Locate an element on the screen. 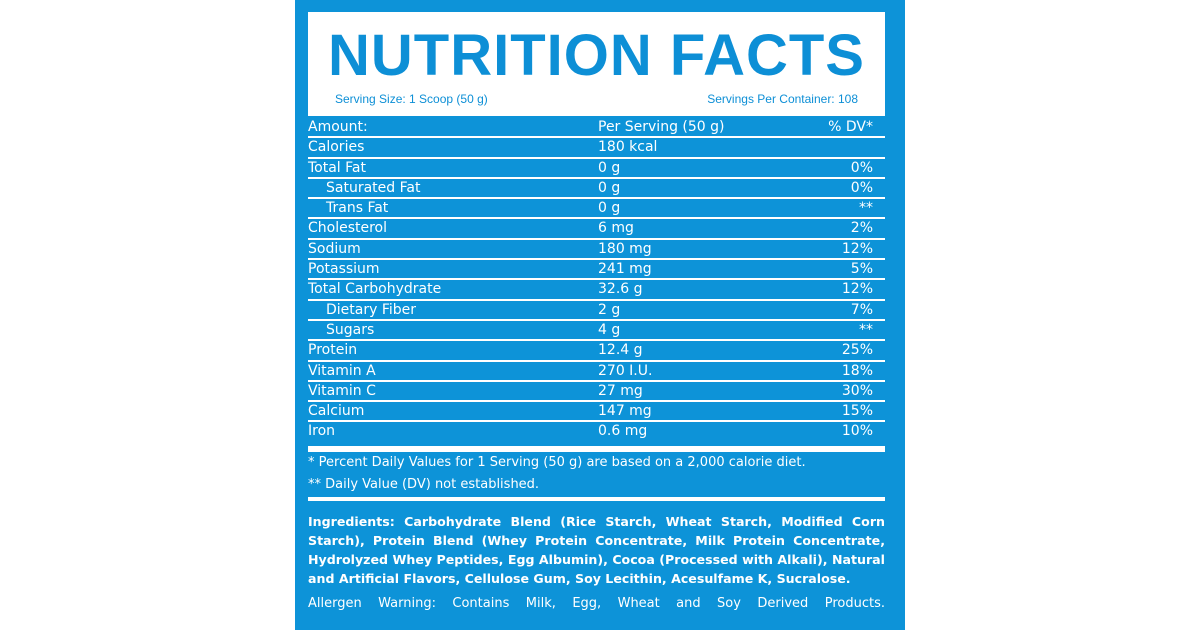  nutrient: Sodium is located at coordinates (334, 248).